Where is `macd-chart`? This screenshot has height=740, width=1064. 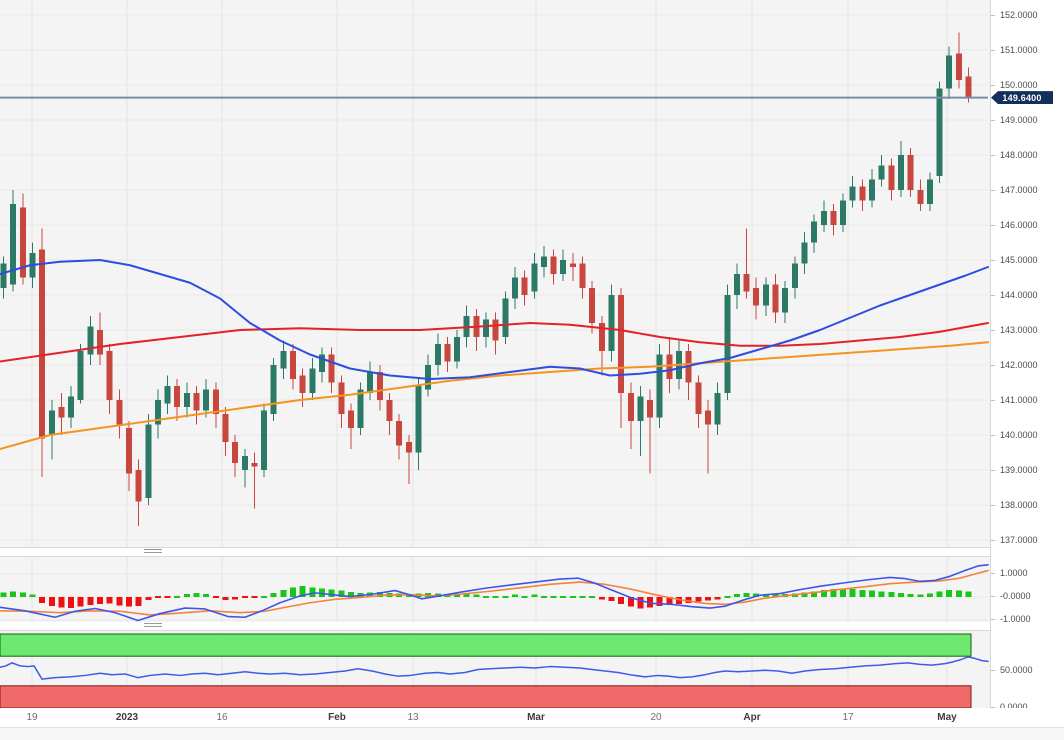
macd-chart is located at coordinates (494, 590).